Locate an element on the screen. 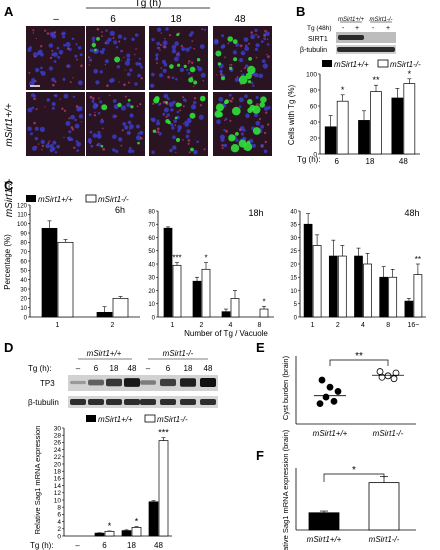 The width and height of the screenshot is (440, 550). subchart-title: 48h is located at coordinates (411, 213).